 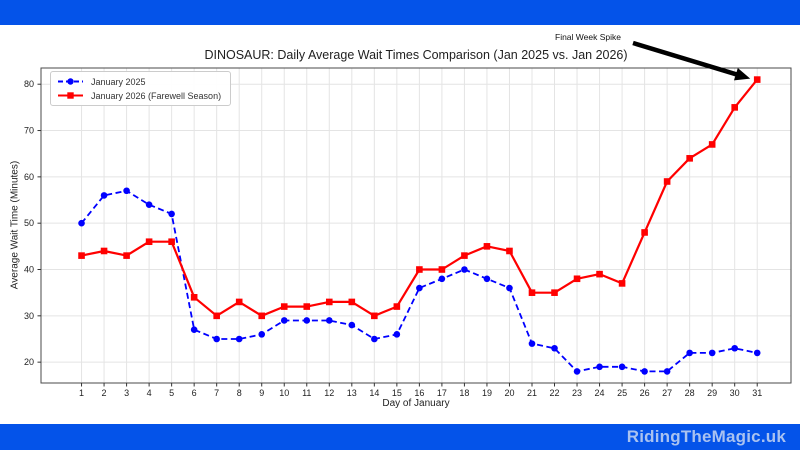 What do you see at coordinates (397, 393) in the screenshot?
I see `svg-text: 15` at bounding box center [397, 393].